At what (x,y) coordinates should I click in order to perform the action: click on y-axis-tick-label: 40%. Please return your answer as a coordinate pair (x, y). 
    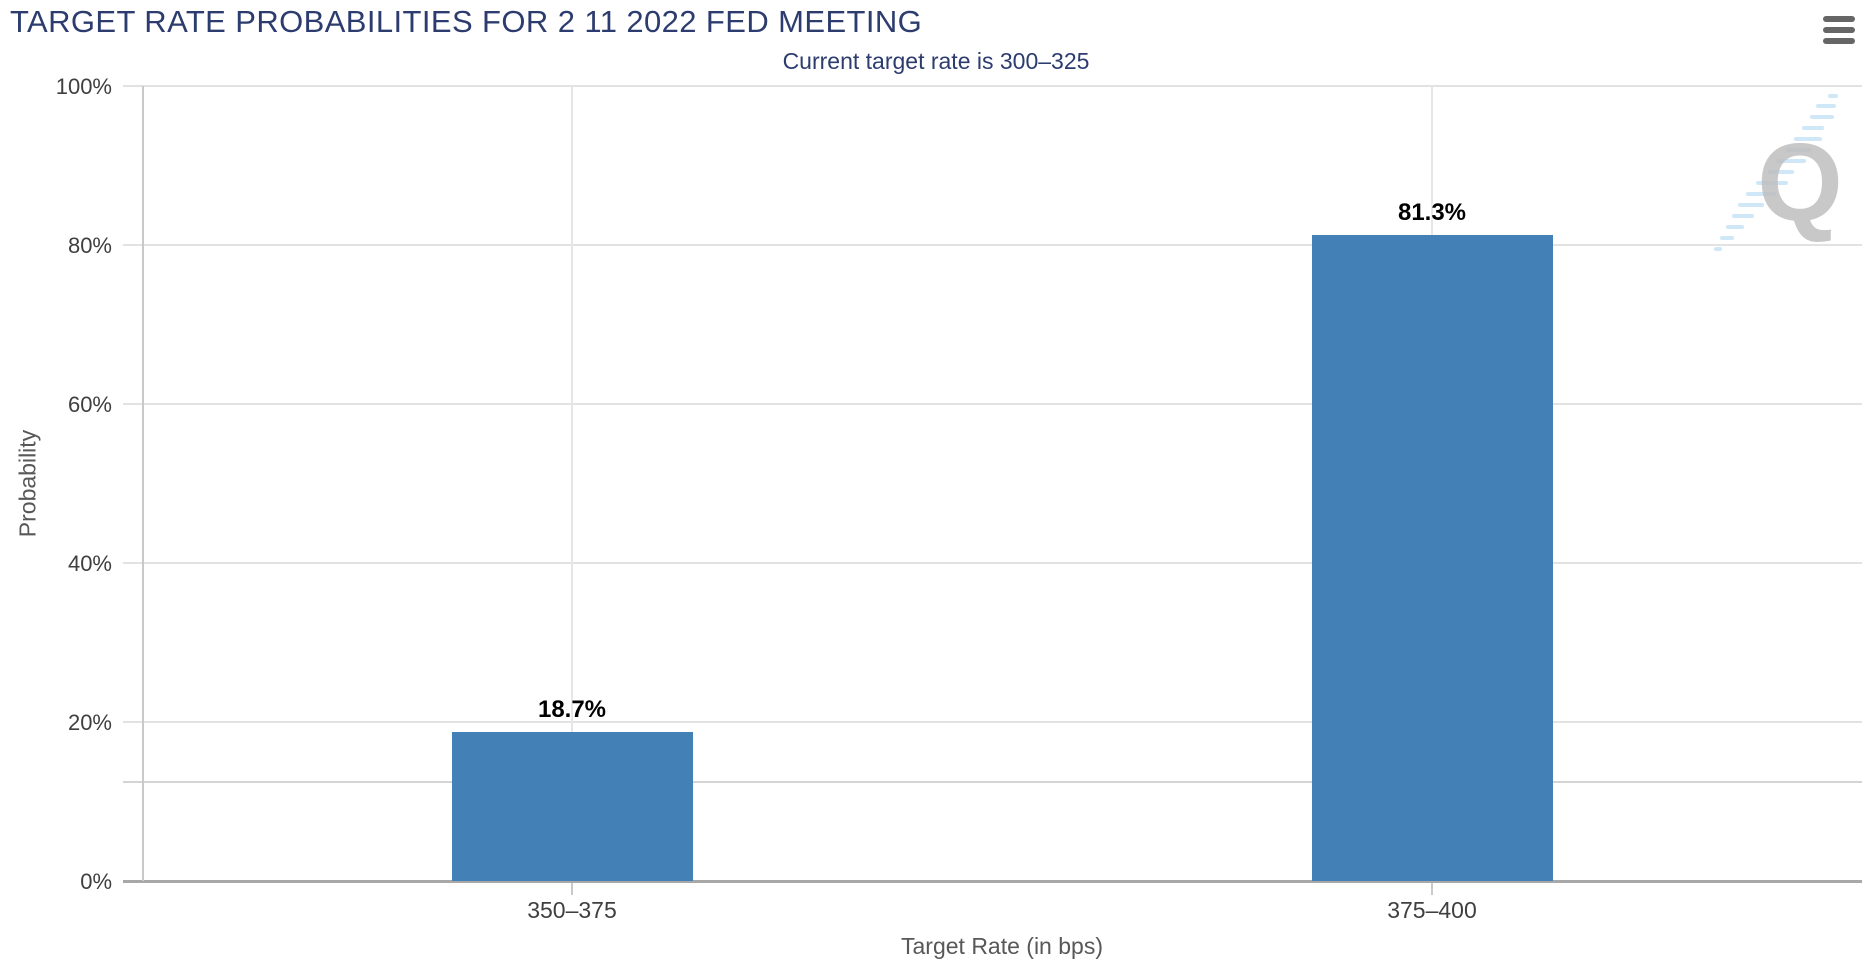
    Looking at the image, I should click on (89, 563).